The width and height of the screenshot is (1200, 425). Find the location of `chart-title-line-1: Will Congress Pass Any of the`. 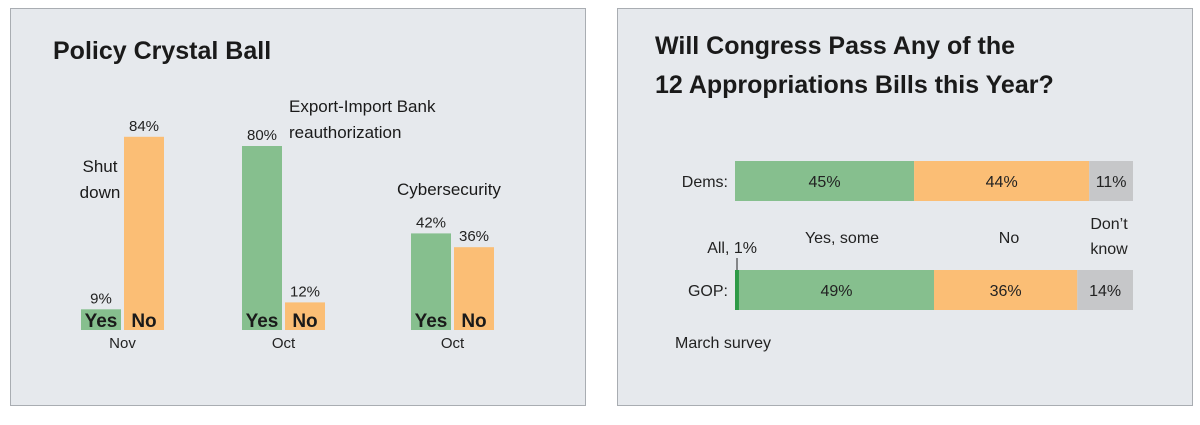

chart-title-line-1: Will Congress Pass Any of the is located at coordinates (835, 46).